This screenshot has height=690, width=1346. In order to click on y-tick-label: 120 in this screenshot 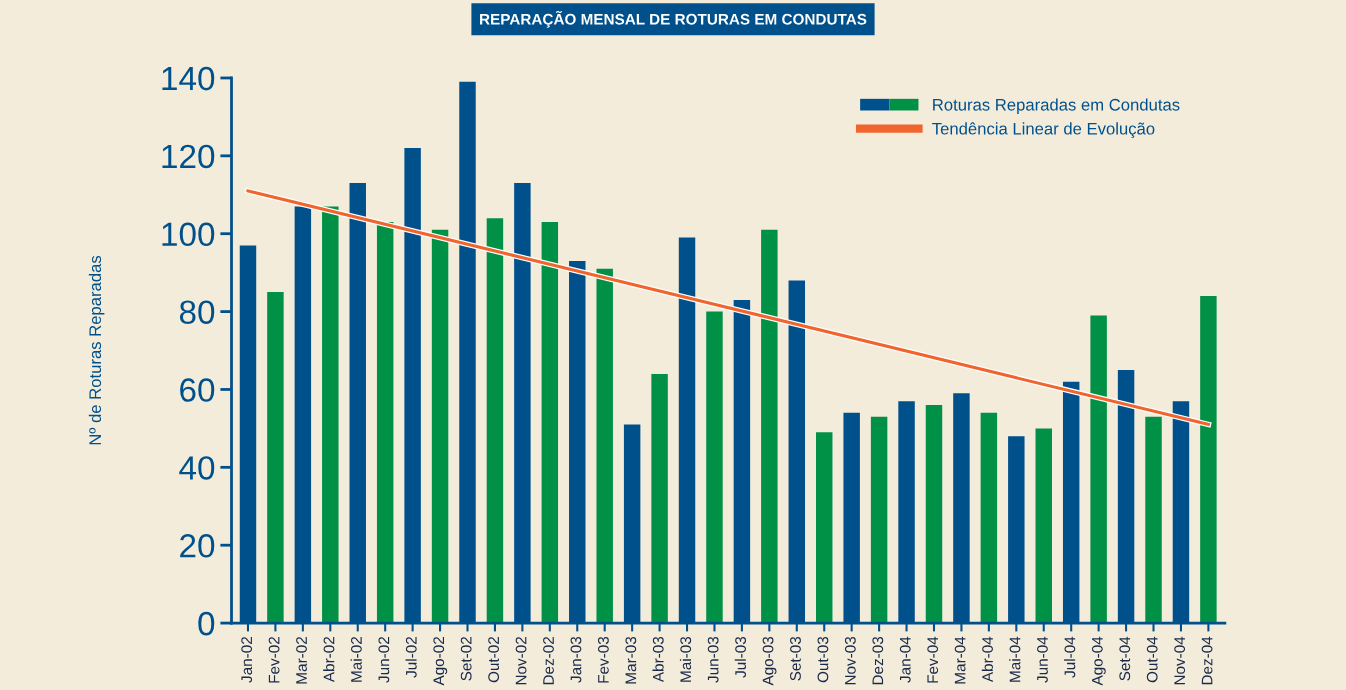, I will do `click(188, 156)`.